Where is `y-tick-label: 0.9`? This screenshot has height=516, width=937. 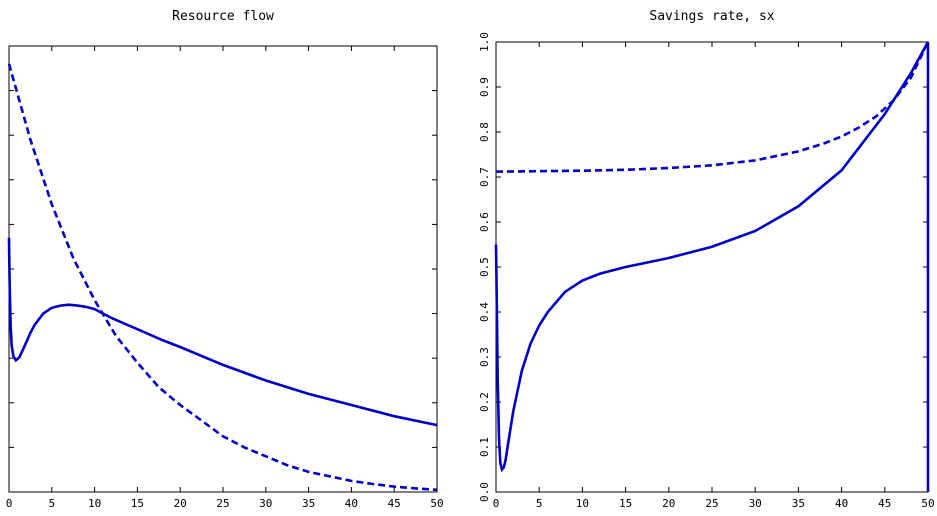 y-tick-label: 0.9 is located at coordinates (484, 87).